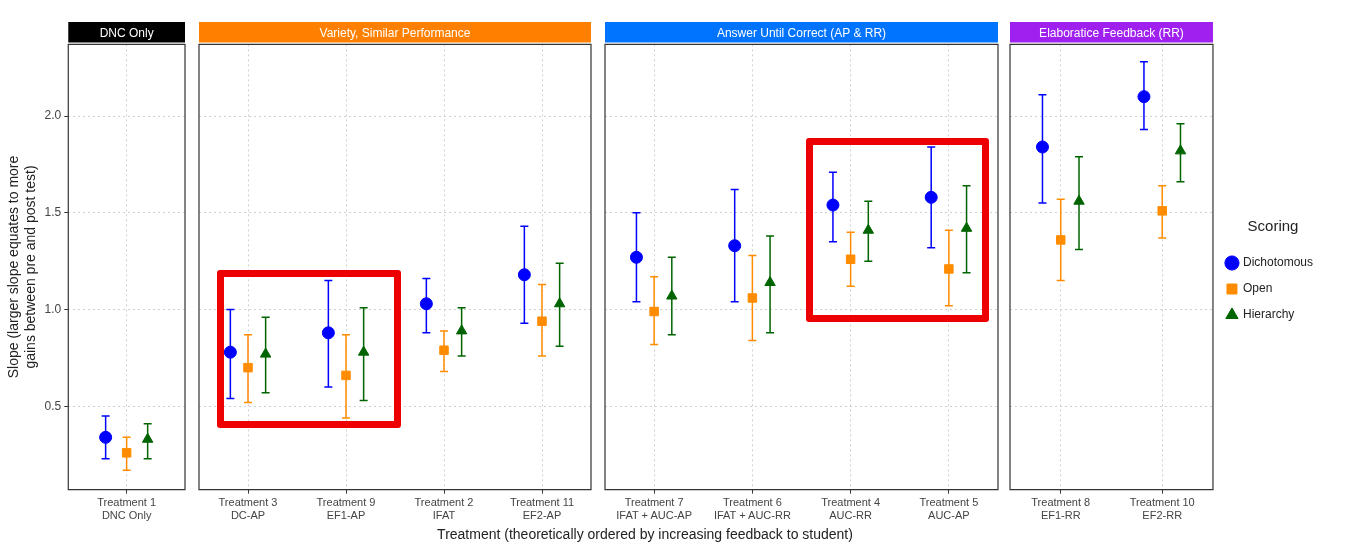 This screenshot has height=545, width=1357. Describe the element at coordinates (1273, 314) in the screenshot. I see `legend-label: Hierarchy` at that location.